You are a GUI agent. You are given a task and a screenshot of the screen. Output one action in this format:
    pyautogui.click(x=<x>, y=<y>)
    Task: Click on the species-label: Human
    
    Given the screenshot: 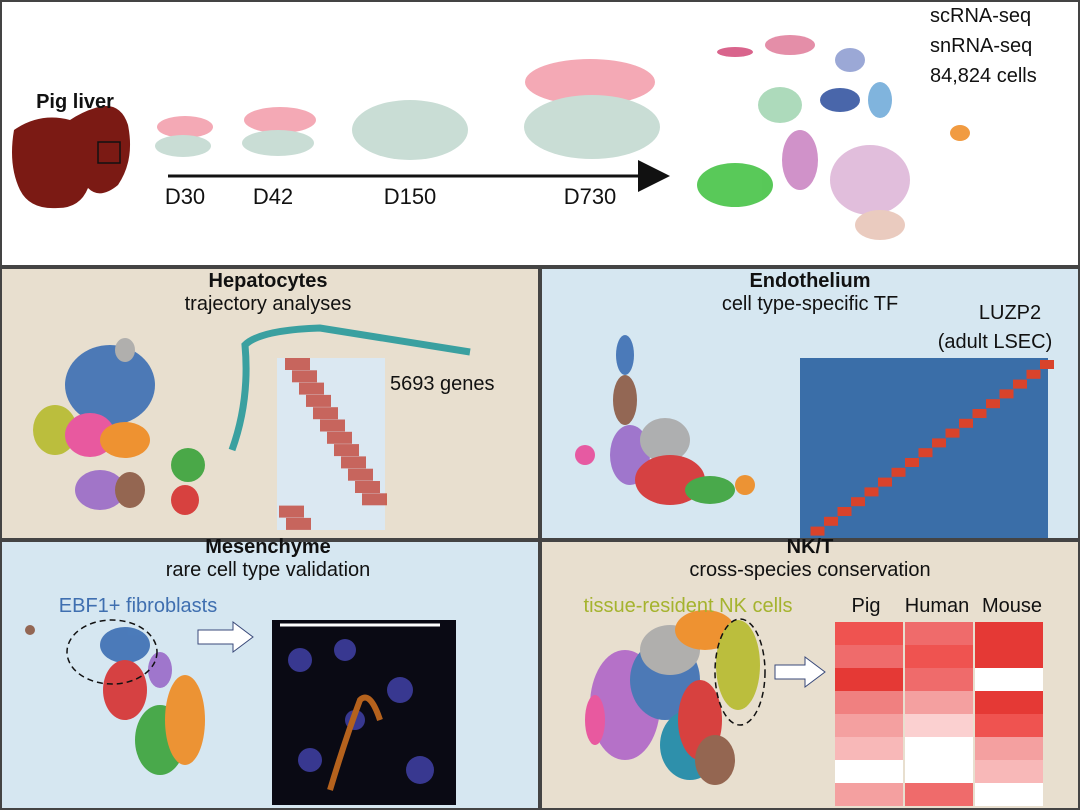 What is the action you would take?
    pyautogui.click(x=937, y=606)
    